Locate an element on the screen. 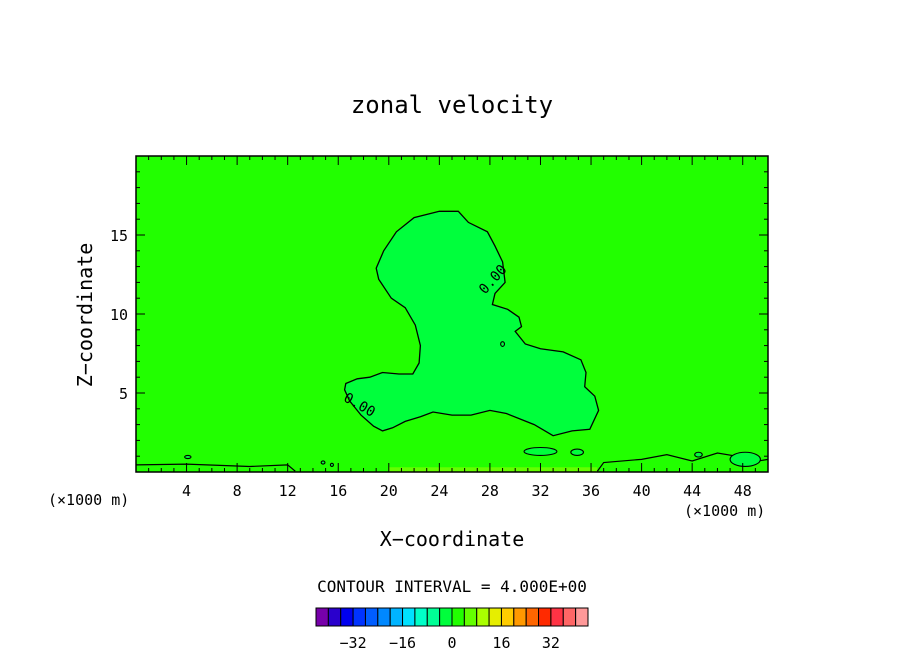 The width and height of the screenshot is (904, 654). zero-contour-line is located at coordinates (471, 323).